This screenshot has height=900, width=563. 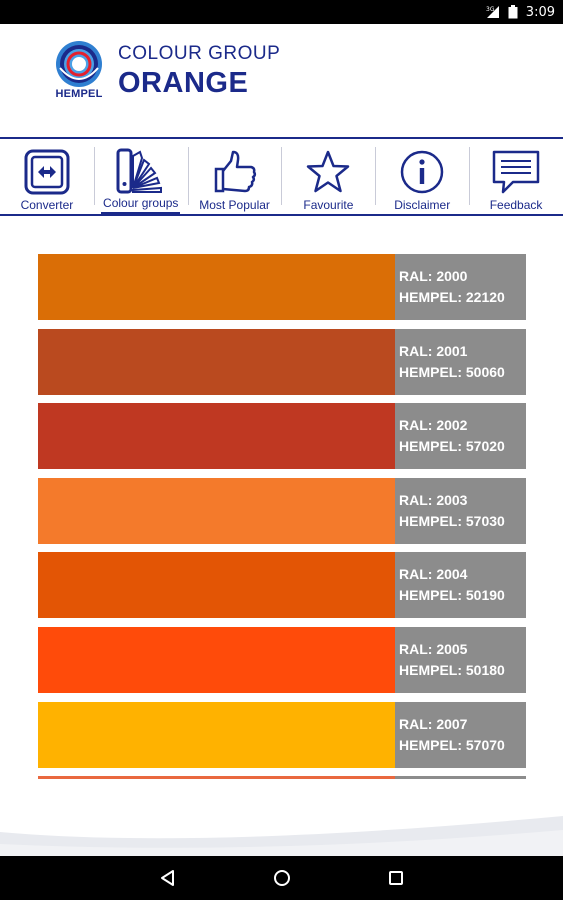 I want to click on cellular-signal-icon: 3G, so click(x=493, y=12).